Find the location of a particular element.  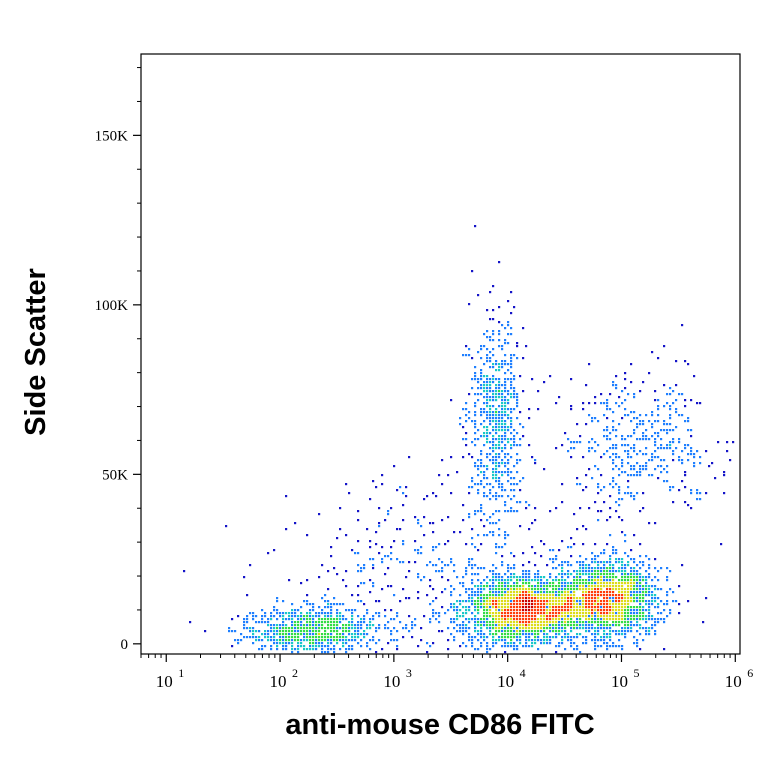

x-tick-exponent: 1 is located at coordinates (181, 673).